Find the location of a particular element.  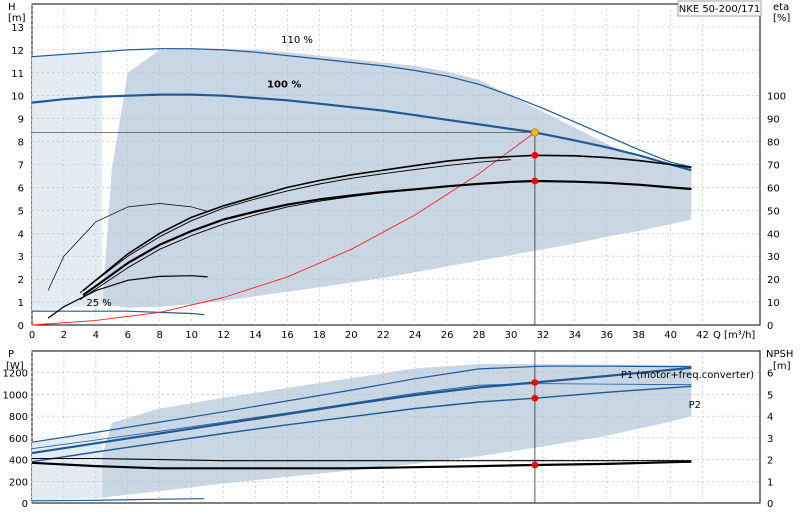

eta-y-tick-label: 90 is located at coordinates (773, 120).